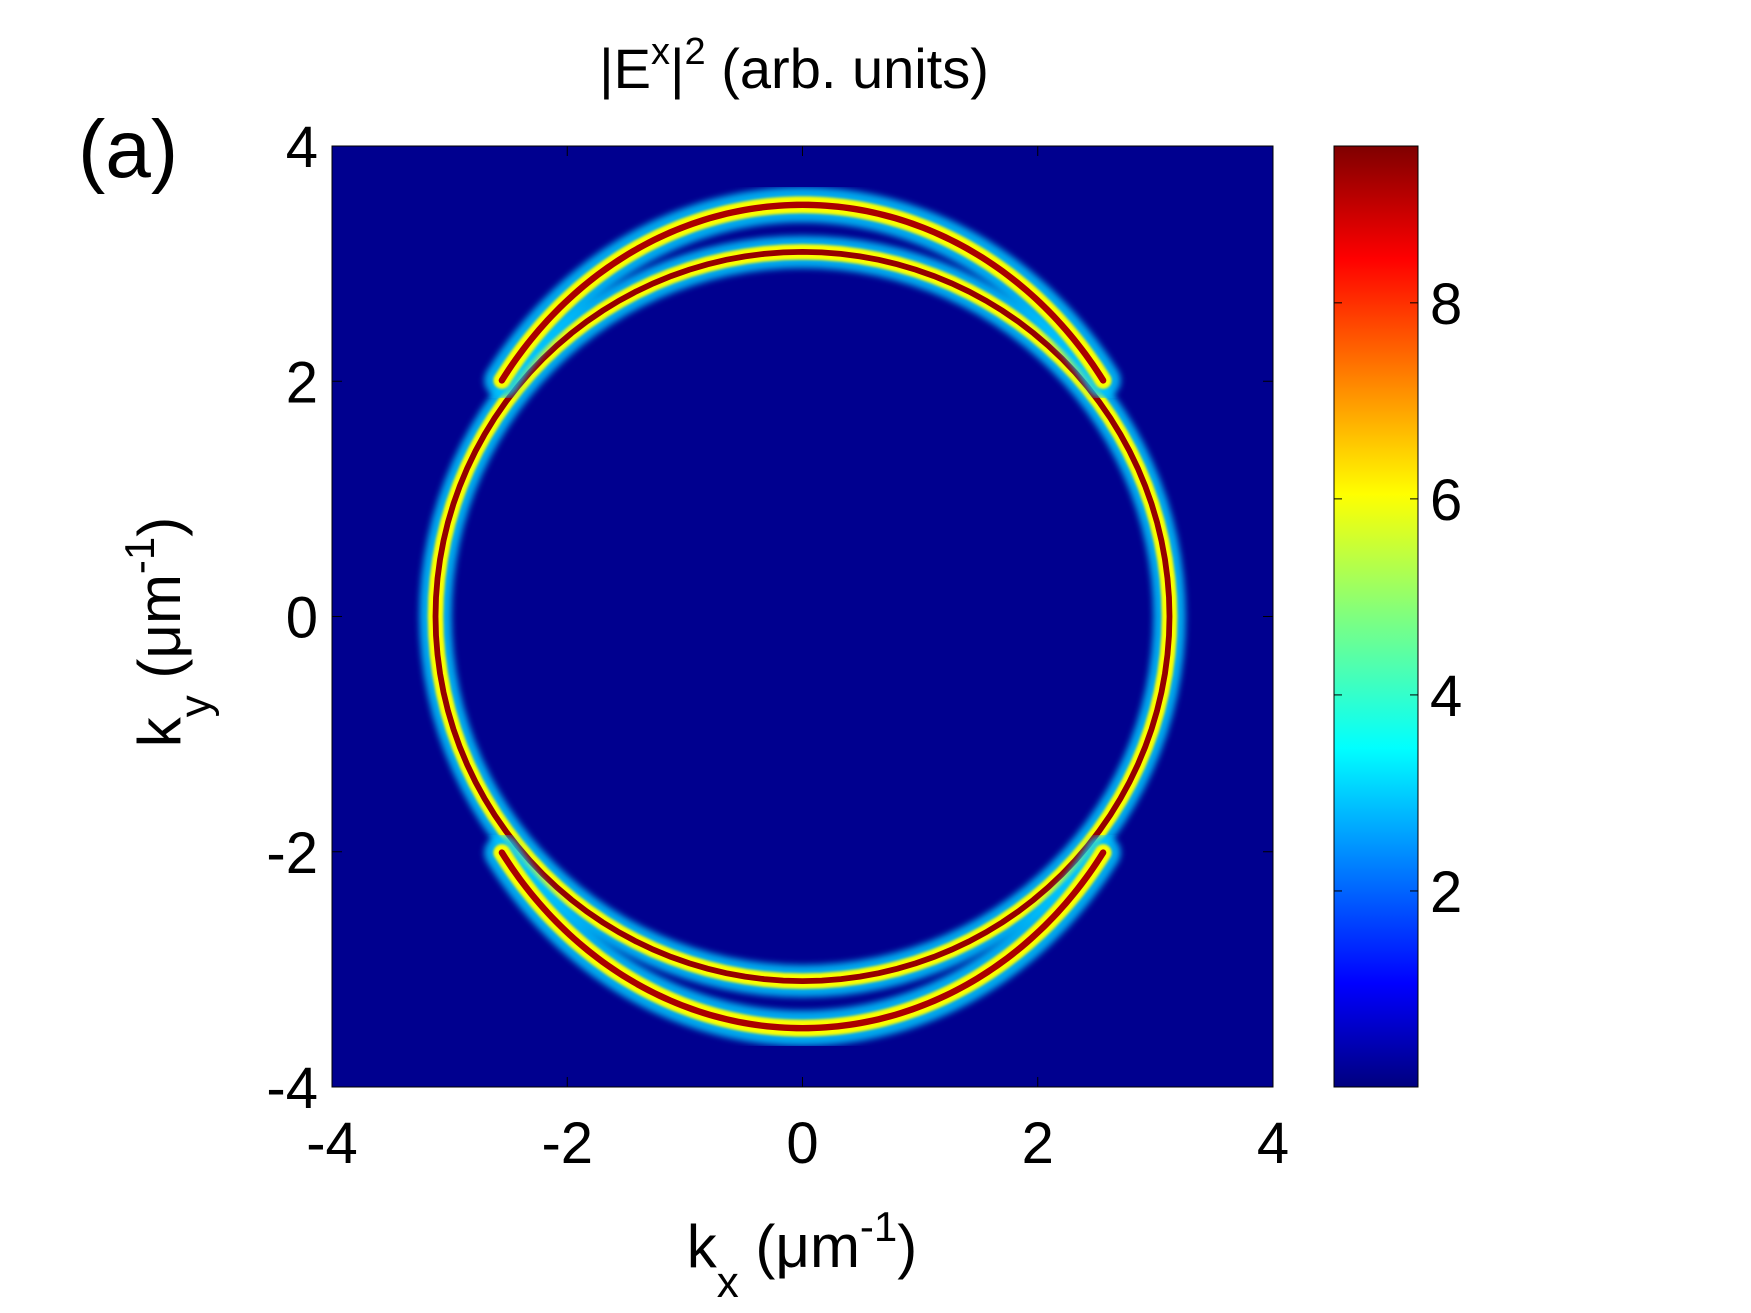 The image size is (1751, 1313). Describe the element at coordinates (159, 731) in the screenshot. I see `ylabel-base: k` at that location.